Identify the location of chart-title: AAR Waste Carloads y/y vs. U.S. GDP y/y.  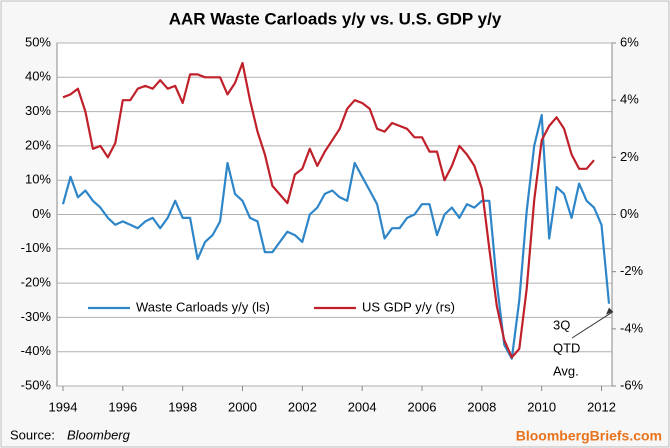
(335, 18).